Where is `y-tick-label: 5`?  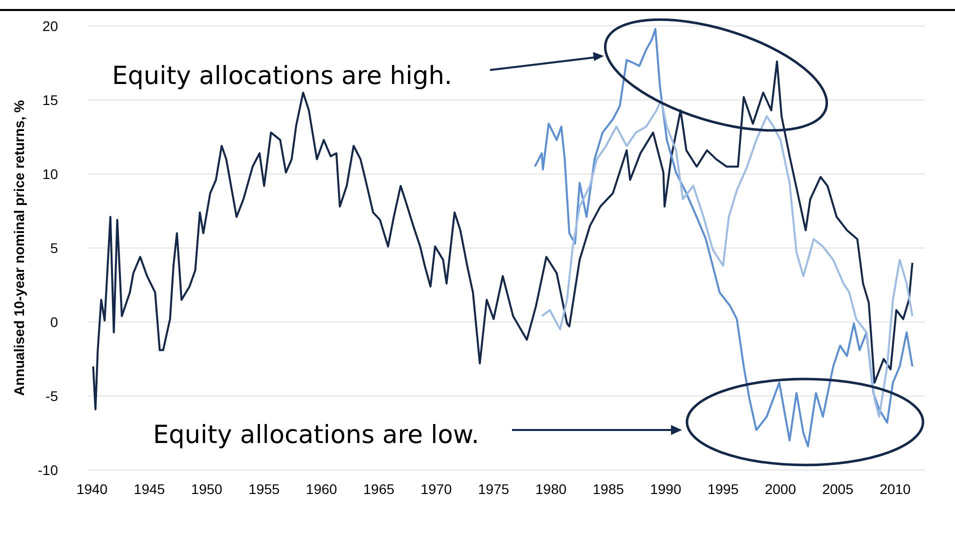 y-tick-label: 5 is located at coordinates (54, 248).